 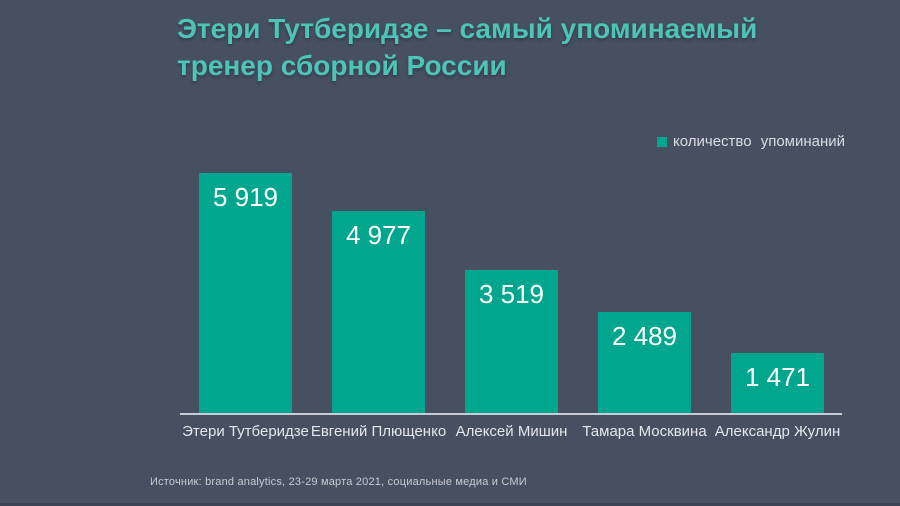 What do you see at coordinates (245, 197) in the screenshot?
I see `bar-value-label: 5 919` at bounding box center [245, 197].